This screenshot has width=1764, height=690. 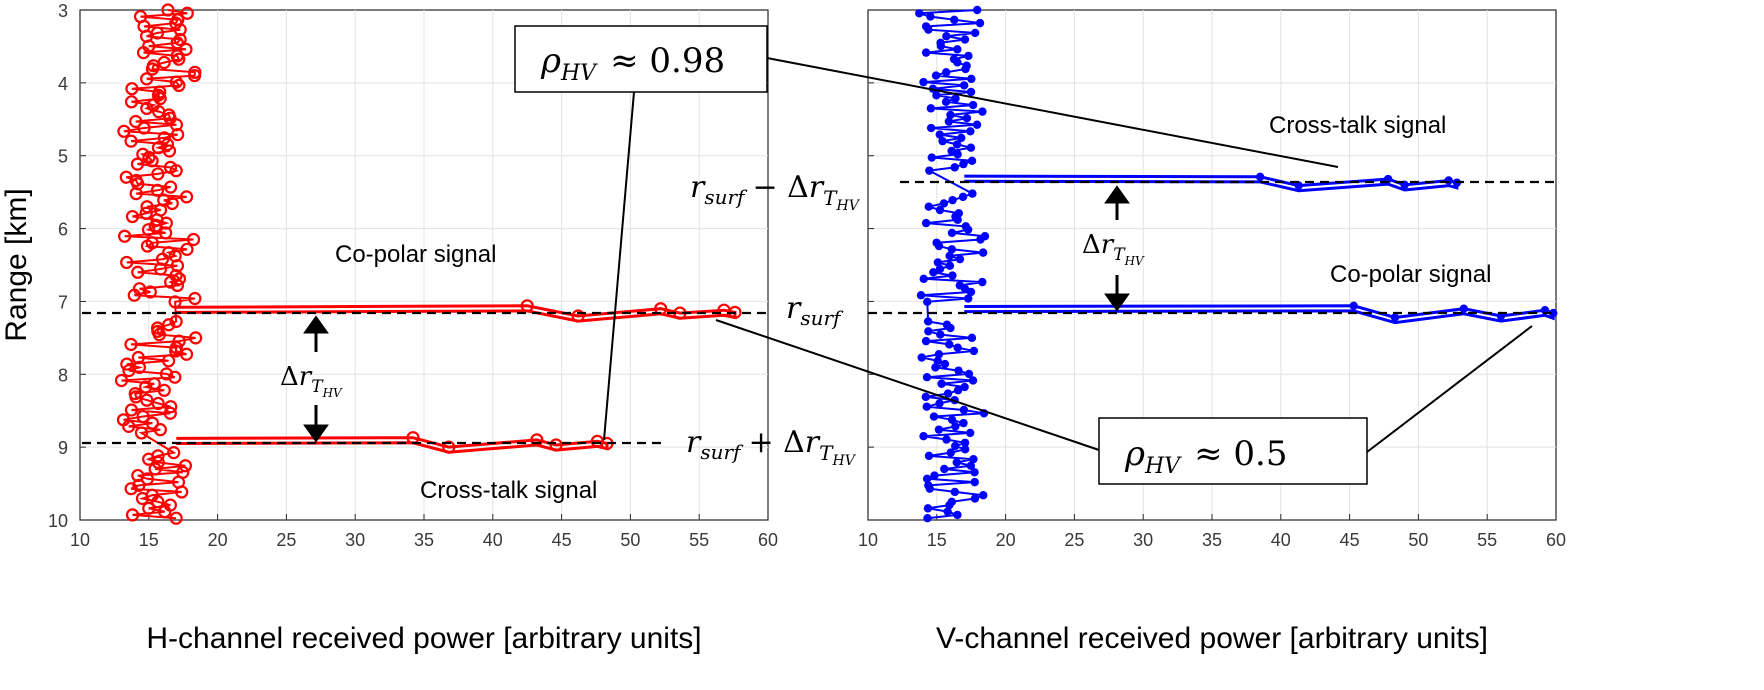 What do you see at coordinates (63, 157) in the screenshot?
I see `y-tick-label: 5` at bounding box center [63, 157].